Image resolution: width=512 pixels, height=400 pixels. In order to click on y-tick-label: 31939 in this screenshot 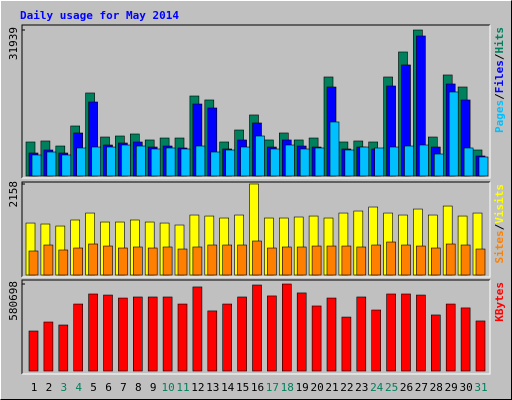, I will do `click(13, 43)`.